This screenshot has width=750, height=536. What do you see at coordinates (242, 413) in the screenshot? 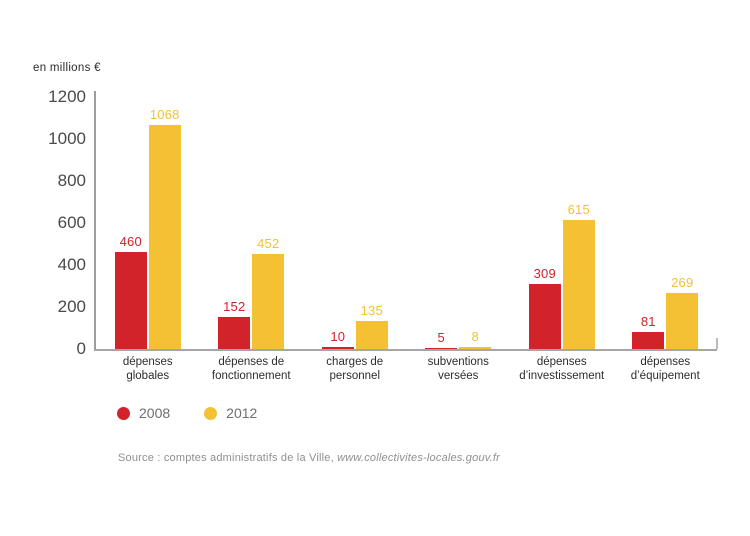
I see `legend-label: 2012` at bounding box center [242, 413].